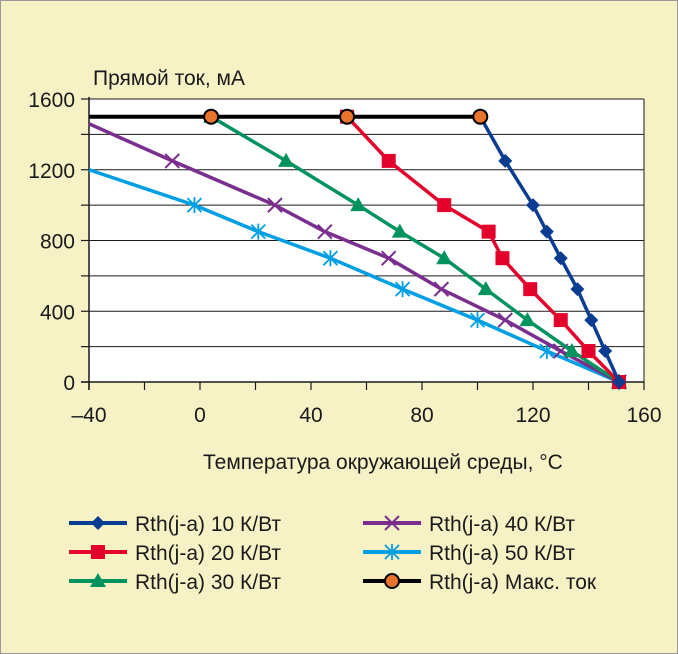  What do you see at coordinates (208, 553) in the screenshot?
I see `legend-label: Rth(j-a) 20 К/Вт` at bounding box center [208, 553].